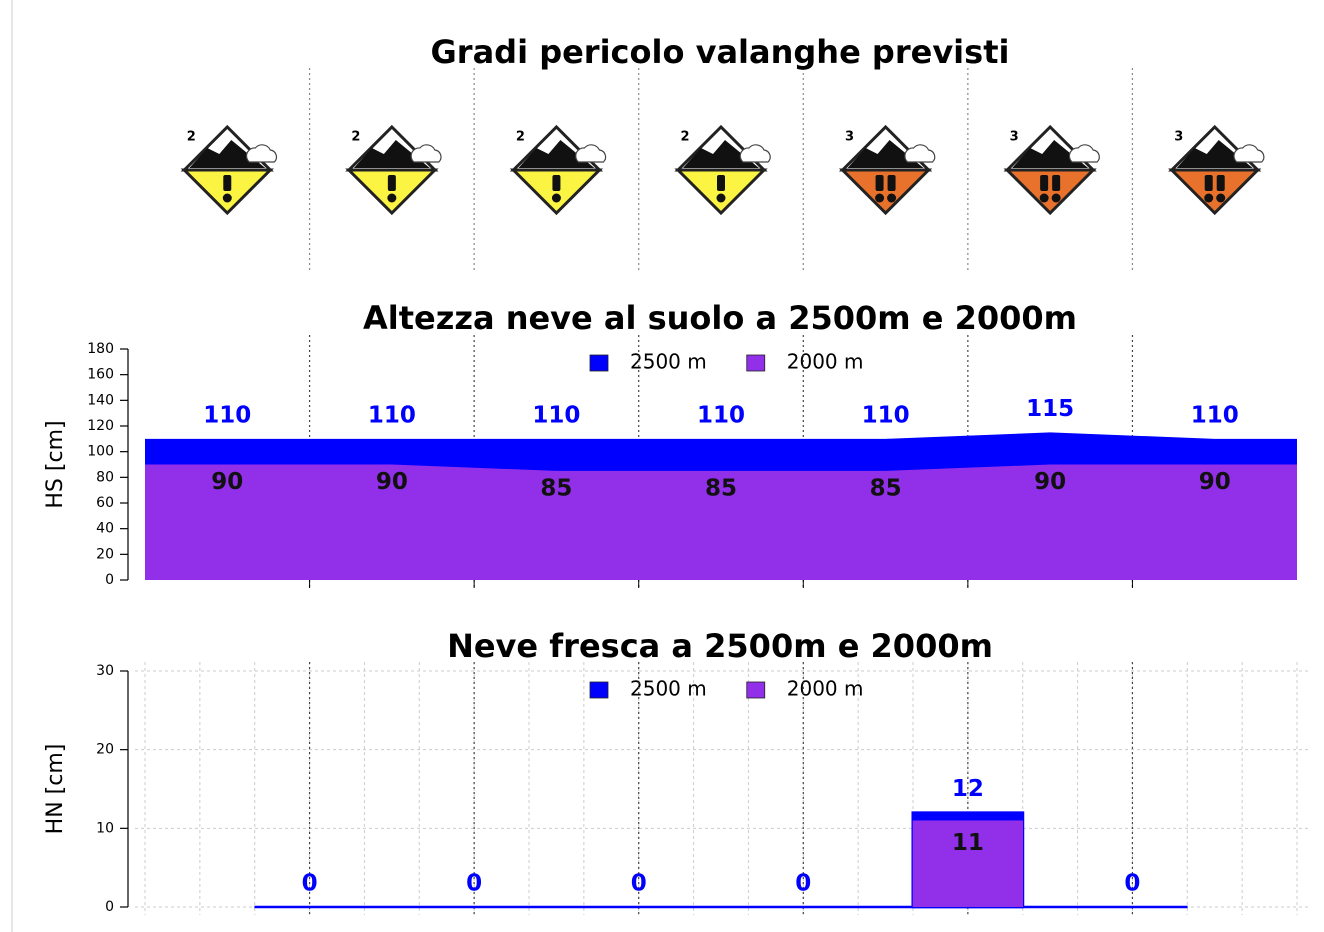  I want to click on y-tick-label: 180, so click(100, 349).